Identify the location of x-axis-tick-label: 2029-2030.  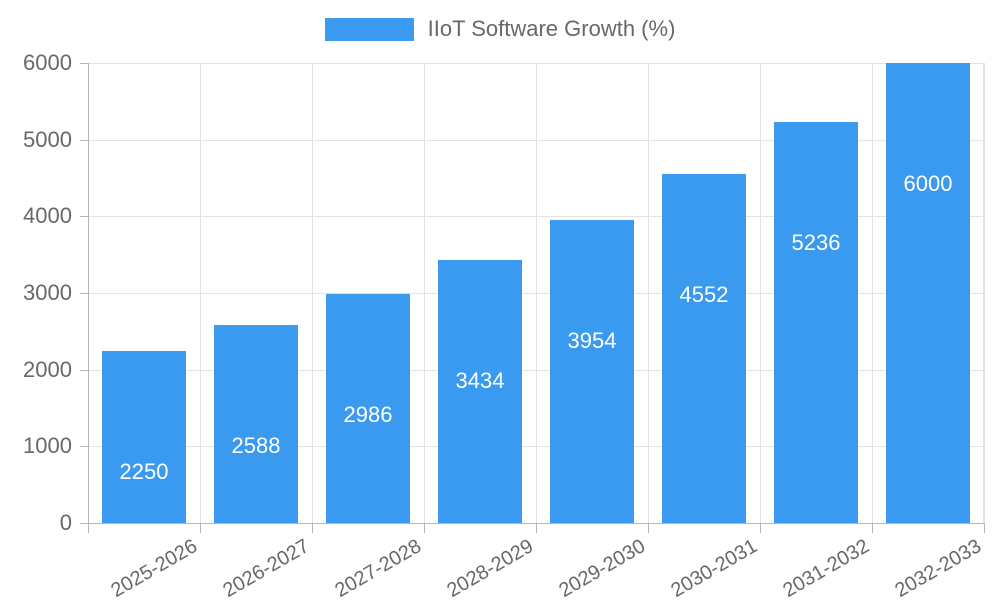
(602, 568).